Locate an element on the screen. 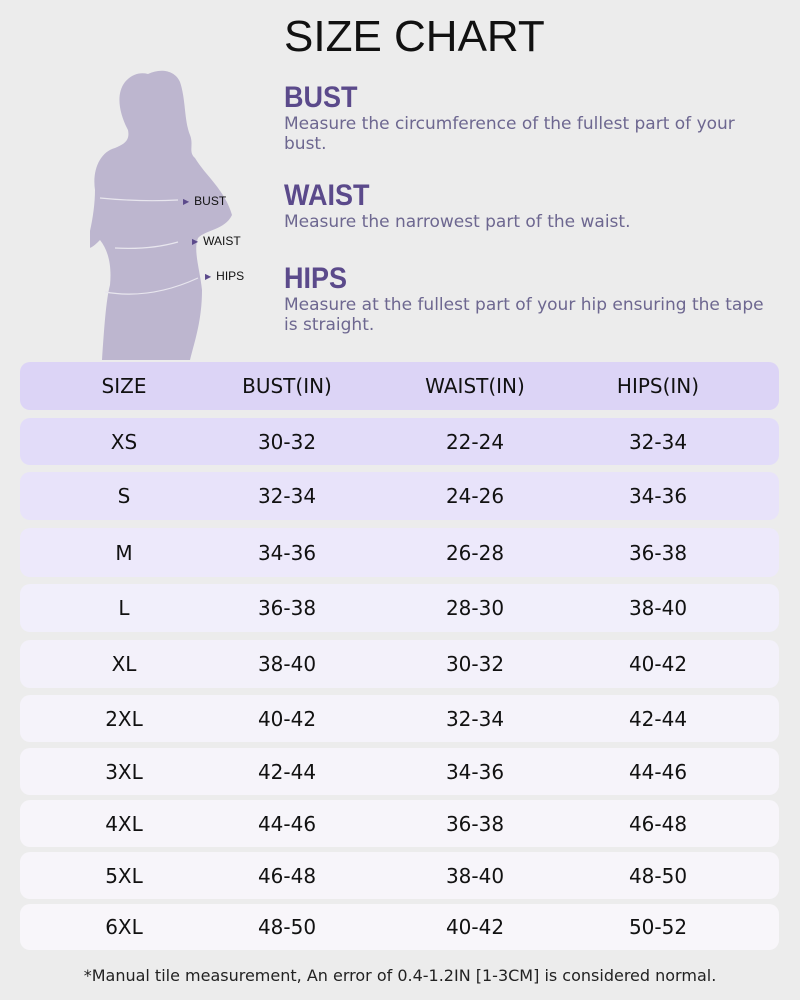 The height and width of the screenshot is (1000, 800). cell-hips: 42-44 is located at coordinates (658, 718).